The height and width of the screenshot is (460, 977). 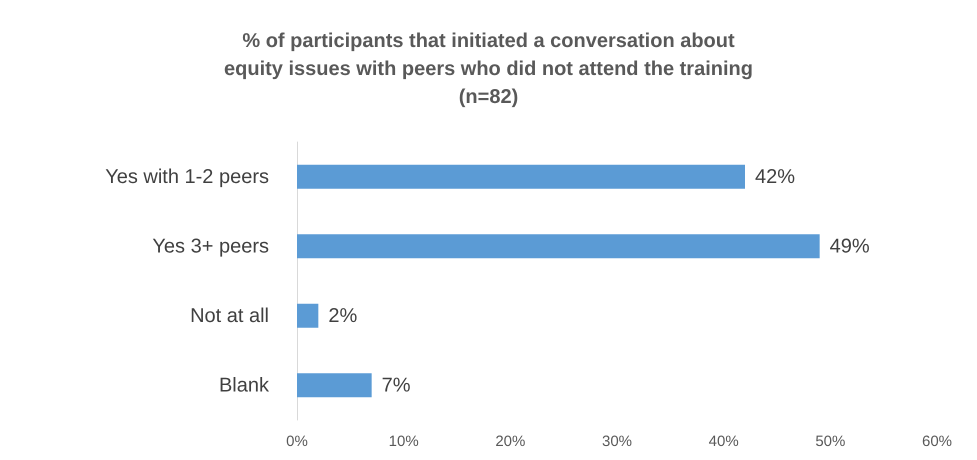 What do you see at coordinates (937, 441) in the screenshot?
I see `x-tick-label: 60%` at bounding box center [937, 441].